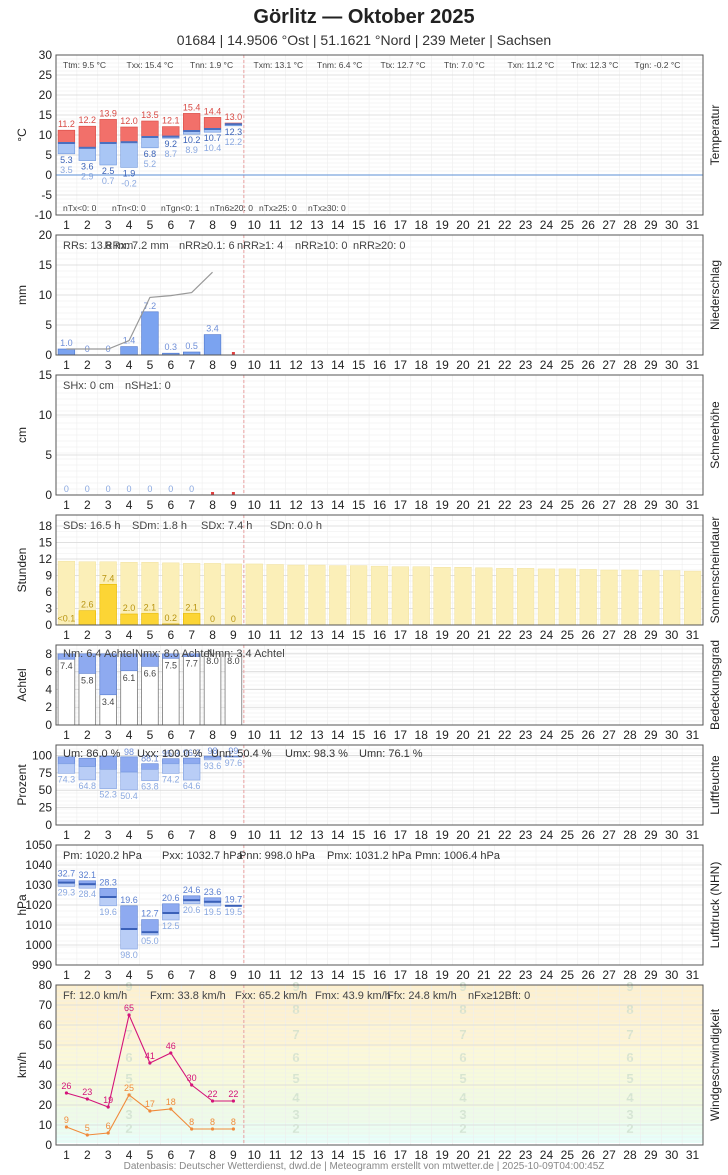 This screenshot has height=1175, width=728. I want to click on y-tick-label: 40, so click(46, 1065).